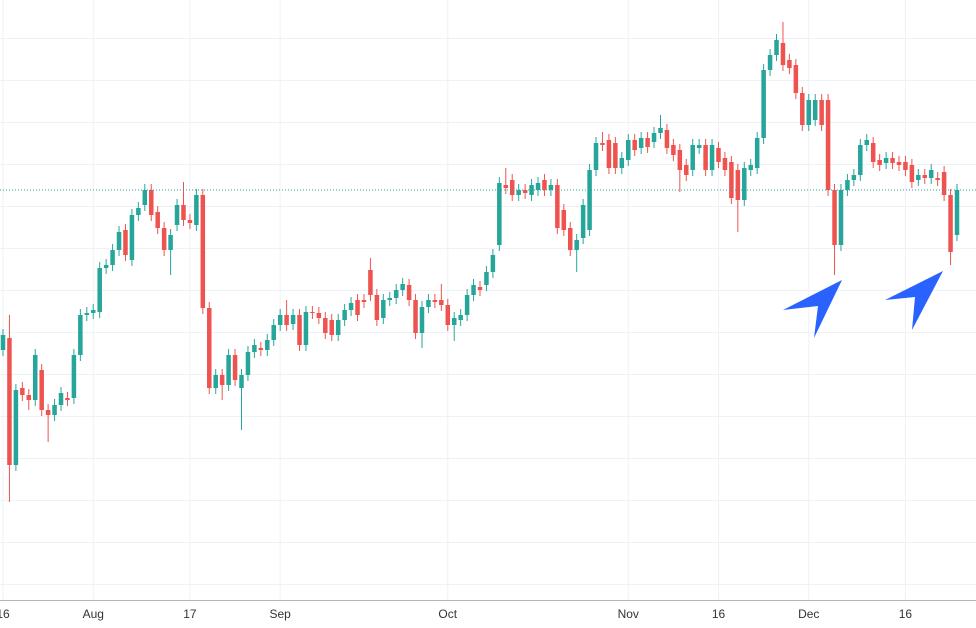 This screenshot has width=976, height=628. Describe the element at coordinates (190, 614) in the screenshot. I see `x-tick-label: 17` at that location.